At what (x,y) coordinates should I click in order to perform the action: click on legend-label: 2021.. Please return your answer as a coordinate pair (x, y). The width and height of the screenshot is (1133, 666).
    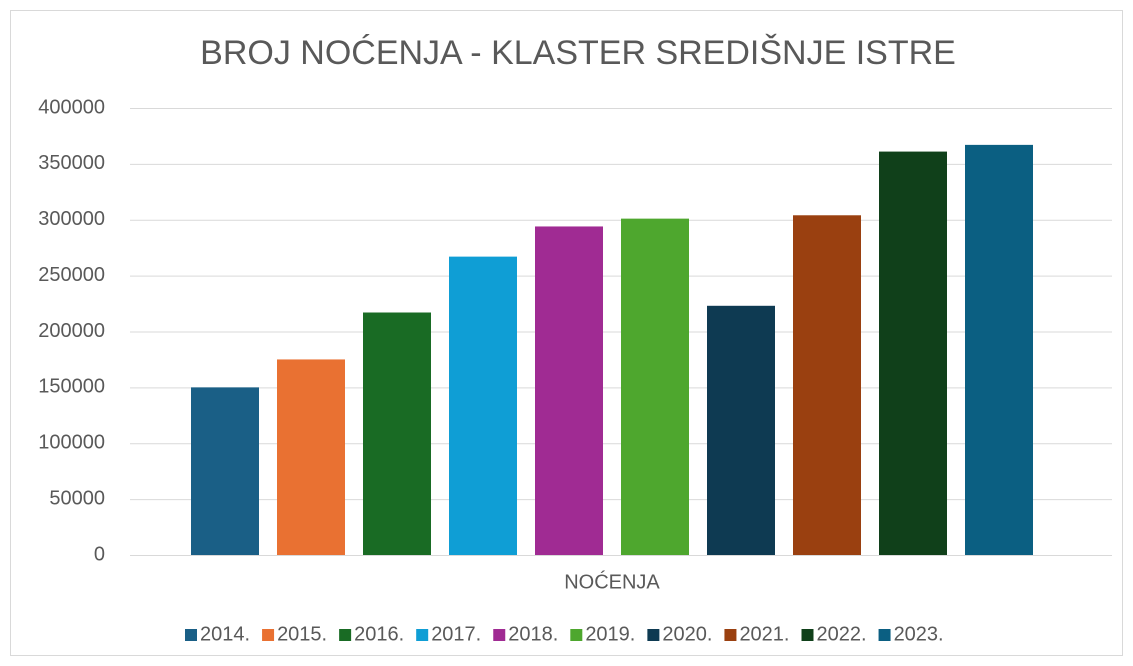
    Looking at the image, I should click on (764, 634).